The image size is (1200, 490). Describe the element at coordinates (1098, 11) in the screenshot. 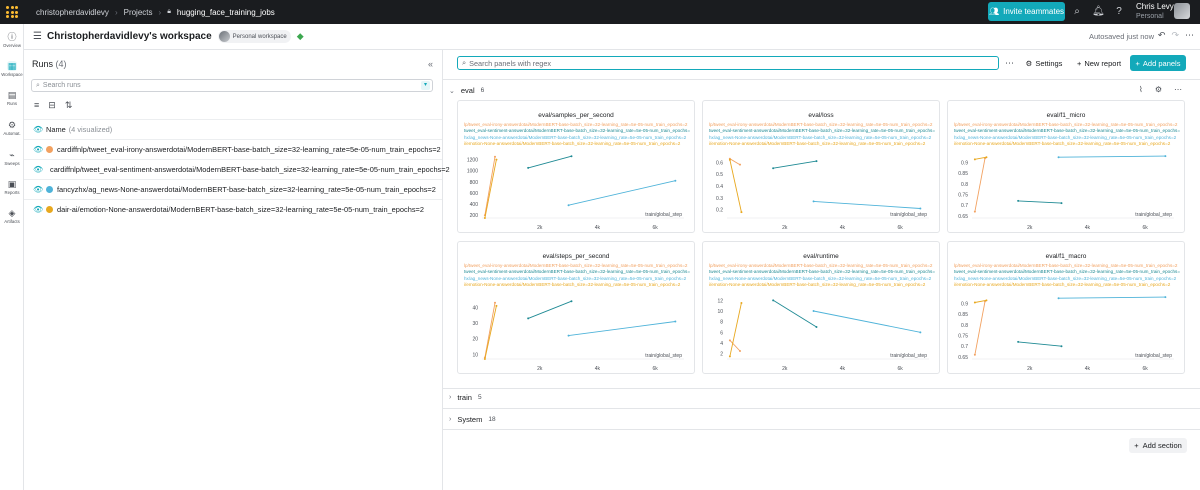

I see `bell-icon: 🔔︎` at that location.